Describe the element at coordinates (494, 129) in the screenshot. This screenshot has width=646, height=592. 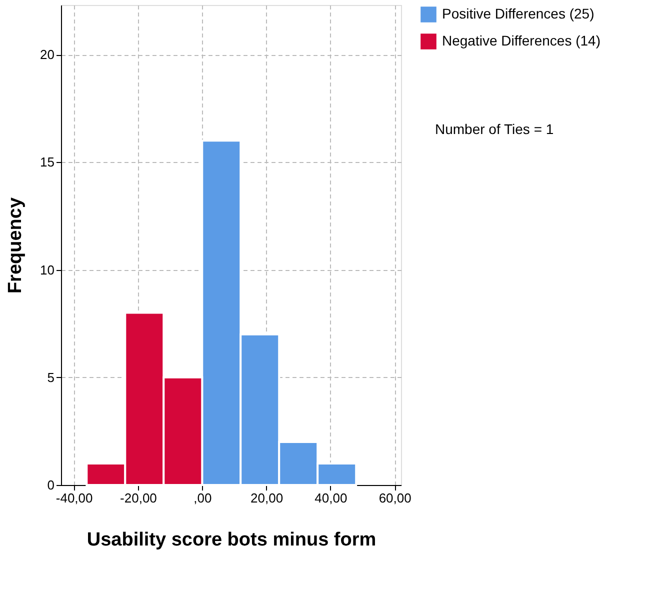
I see `text: Number of Ties = 1` at that location.